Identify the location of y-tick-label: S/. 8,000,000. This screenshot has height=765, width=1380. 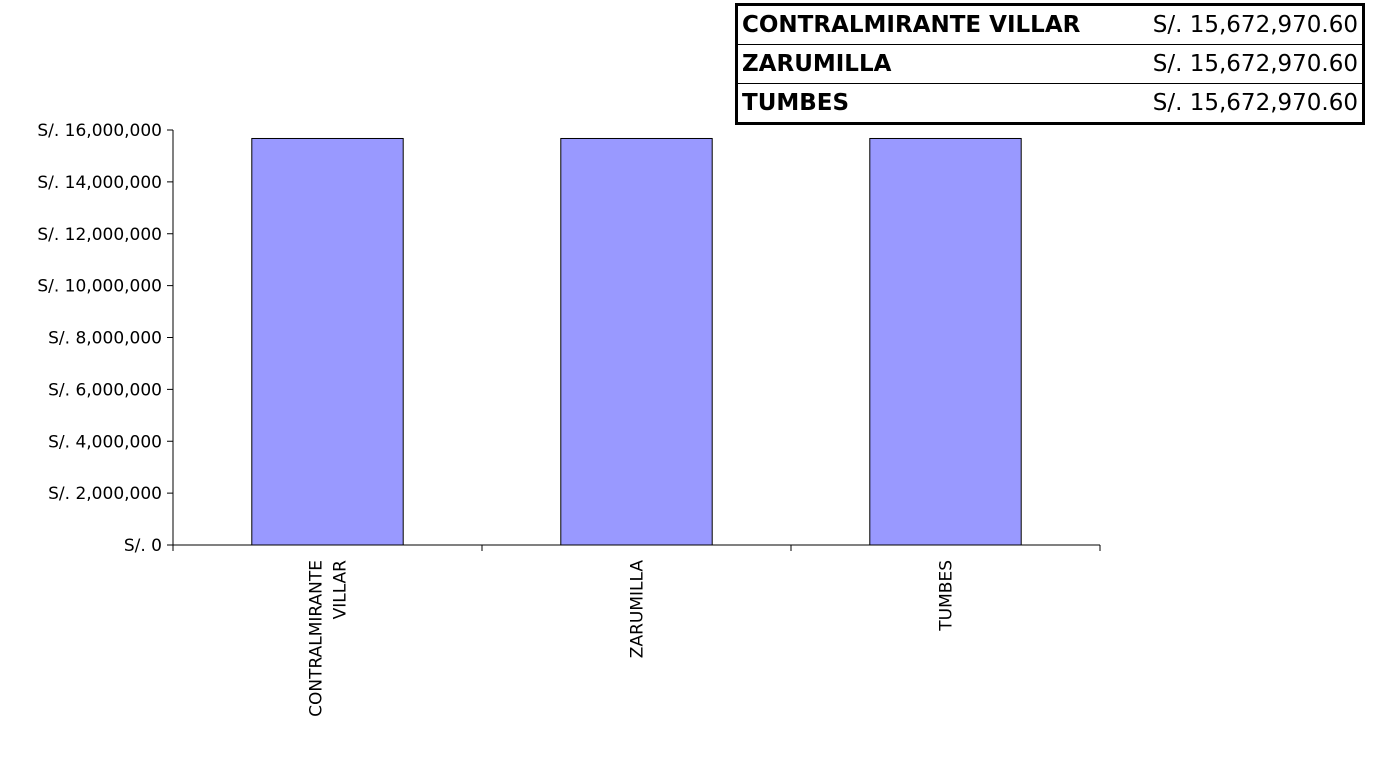
(105, 339).